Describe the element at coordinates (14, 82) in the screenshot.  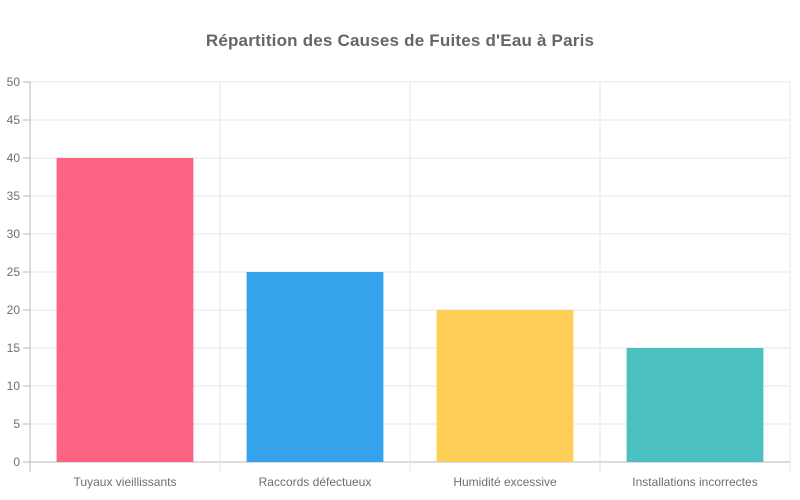
I see `y-tick-label: 50` at that location.